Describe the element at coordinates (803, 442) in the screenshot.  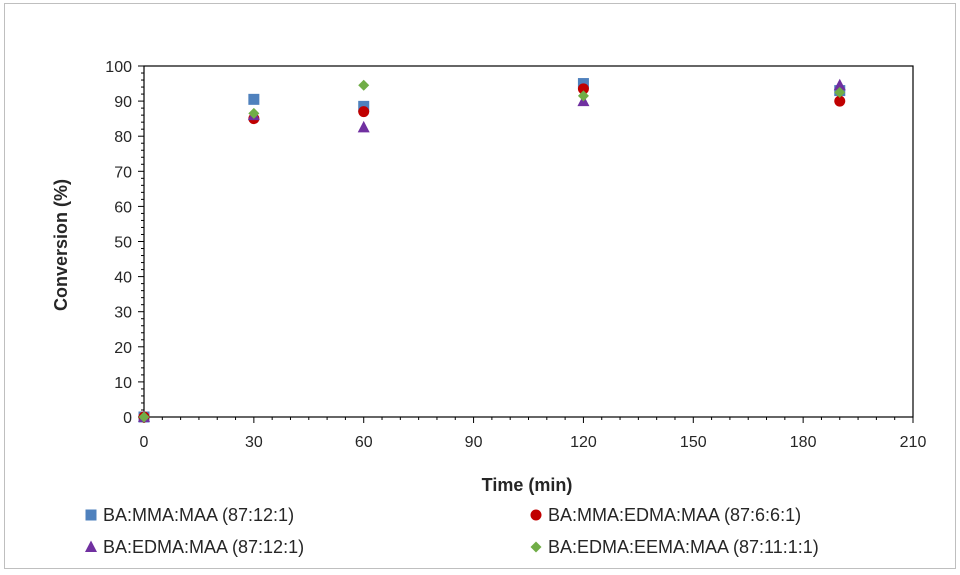
I see `x-tick-label: 180` at that location.